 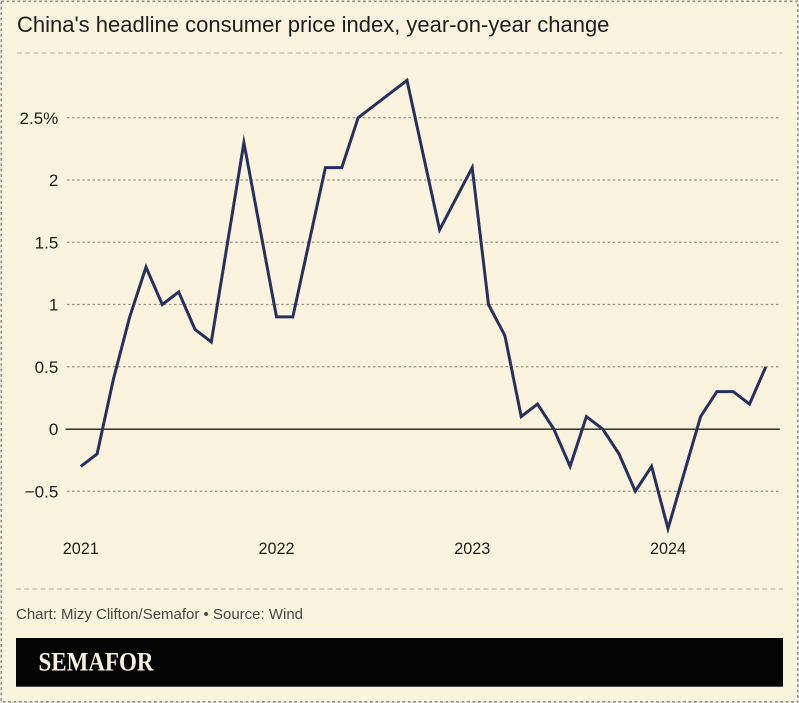 What do you see at coordinates (47, 243) in the screenshot?
I see `svg-text: 1.5` at bounding box center [47, 243].